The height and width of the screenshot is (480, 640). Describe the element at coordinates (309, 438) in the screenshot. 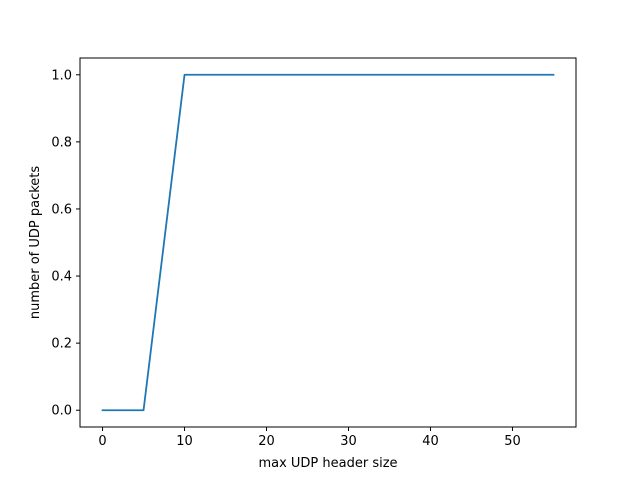

I see `x-axis-ticks: 0 10 20 30 40 50` at that location.